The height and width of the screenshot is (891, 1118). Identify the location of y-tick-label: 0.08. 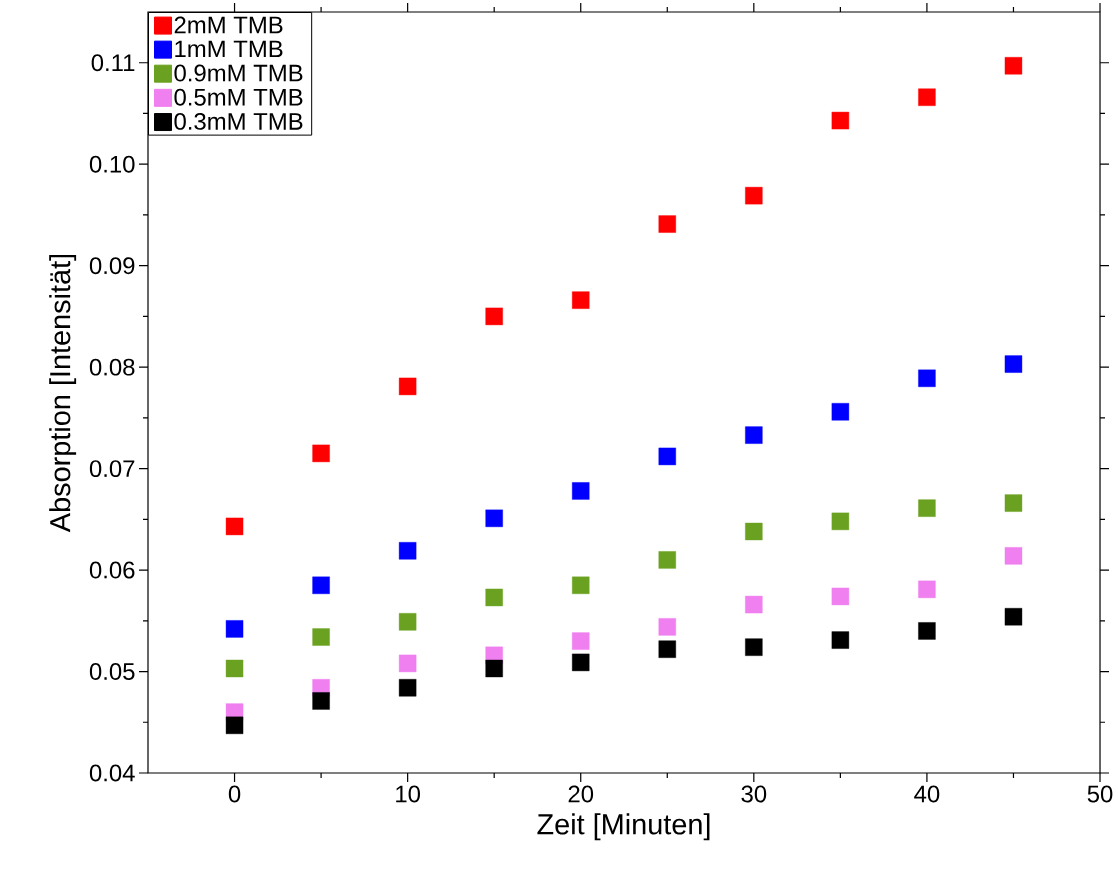
(112, 367).